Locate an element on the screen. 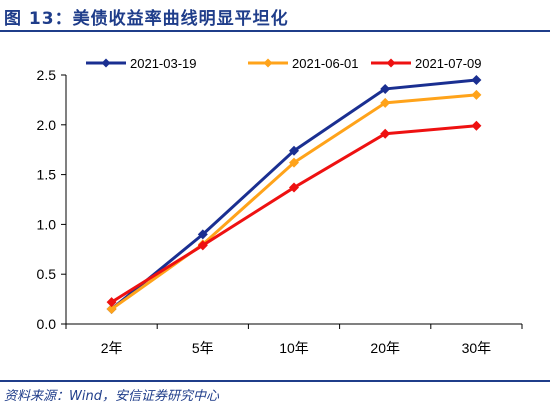 This screenshot has width=550, height=407. y-tick-label: 2.0 is located at coordinates (47, 125).